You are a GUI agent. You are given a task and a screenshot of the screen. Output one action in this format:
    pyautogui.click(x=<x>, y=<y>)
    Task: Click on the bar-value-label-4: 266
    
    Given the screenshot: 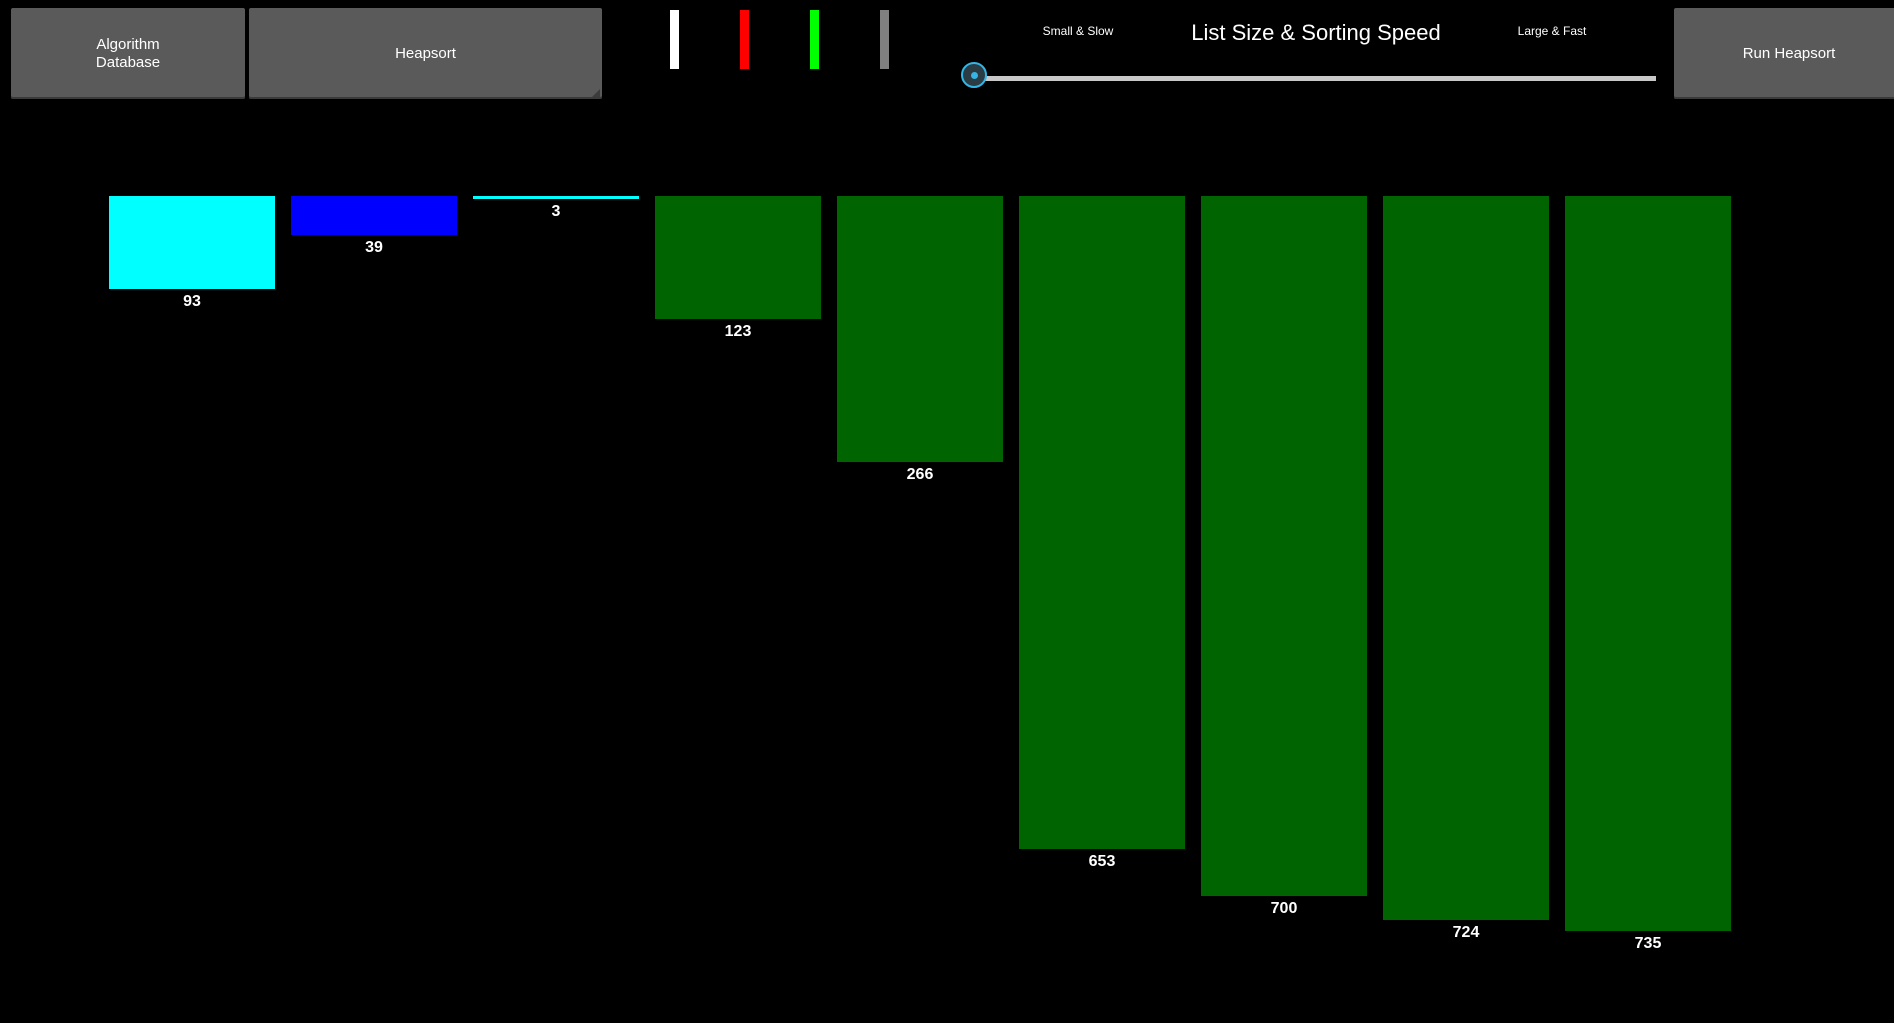 What is the action you would take?
    pyautogui.click(x=920, y=474)
    